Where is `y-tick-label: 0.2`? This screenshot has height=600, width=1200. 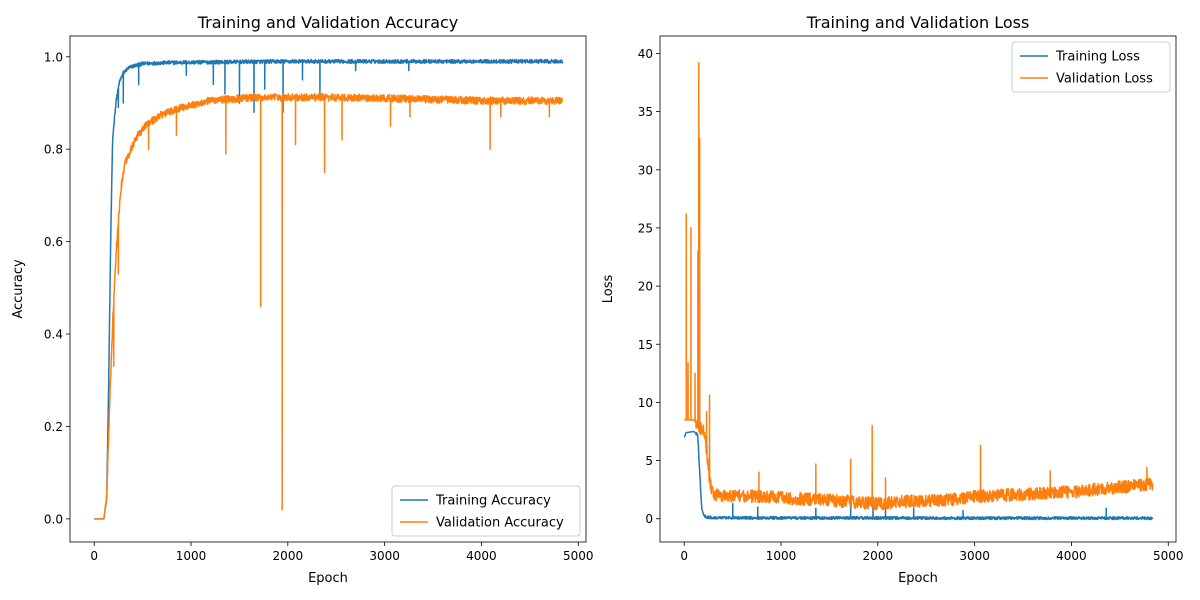
y-tick-label: 0.2 is located at coordinates (53, 427).